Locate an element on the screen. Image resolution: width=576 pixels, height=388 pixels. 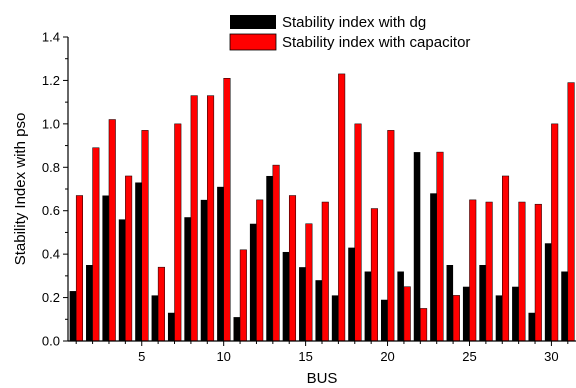
x-tick-label: 15 is located at coordinates (305, 356).